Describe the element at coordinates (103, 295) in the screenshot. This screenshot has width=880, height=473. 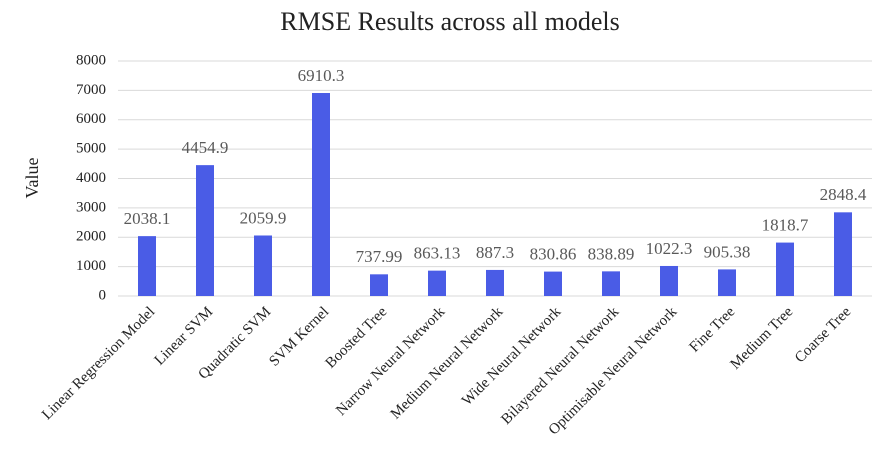
I see `y-tick-label: 0` at that location.